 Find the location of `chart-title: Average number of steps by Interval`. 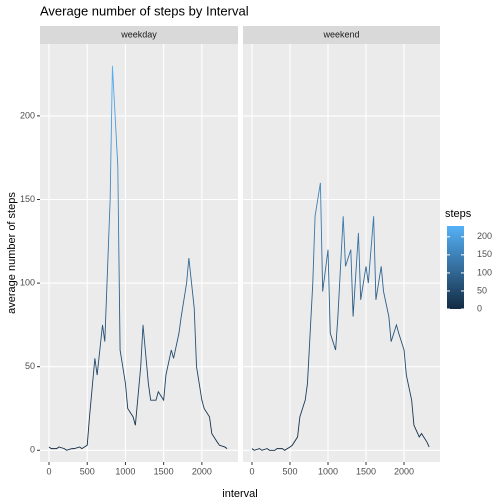

chart-title: Average number of steps by Interval is located at coordinates (144, 10).